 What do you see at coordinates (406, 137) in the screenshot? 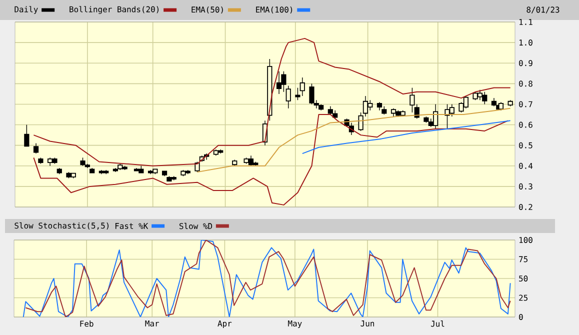
I see `line-series` at bounding box center [406, 137].